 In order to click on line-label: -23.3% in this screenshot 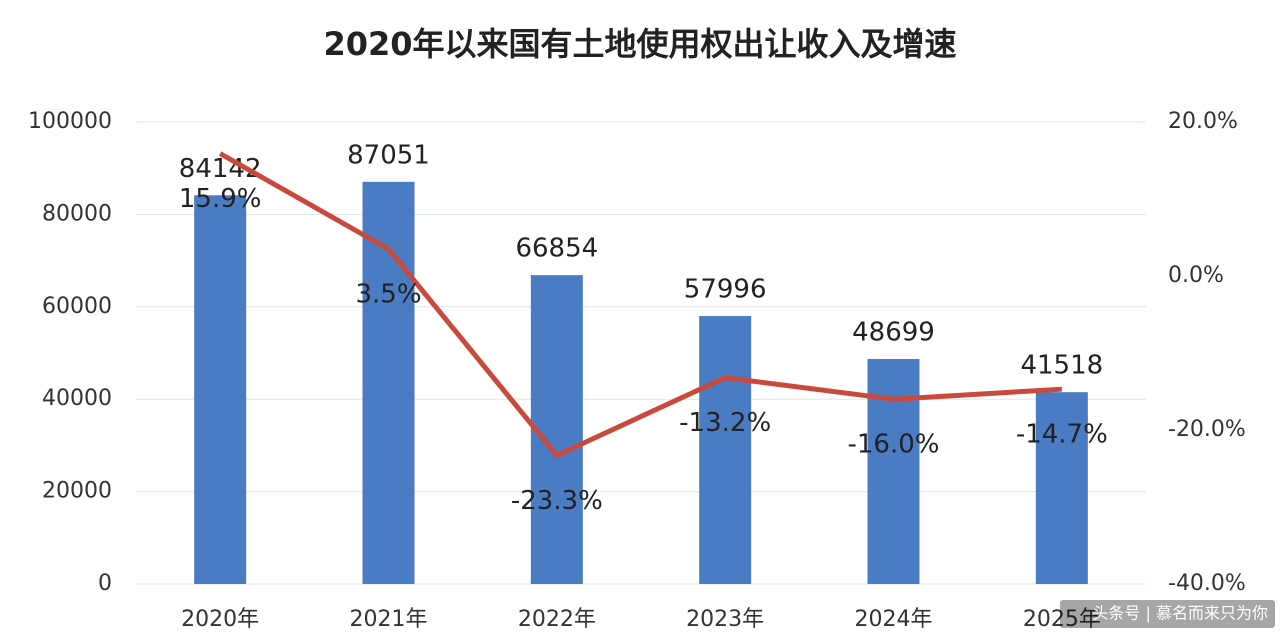, I will do `click(557, 501)`.